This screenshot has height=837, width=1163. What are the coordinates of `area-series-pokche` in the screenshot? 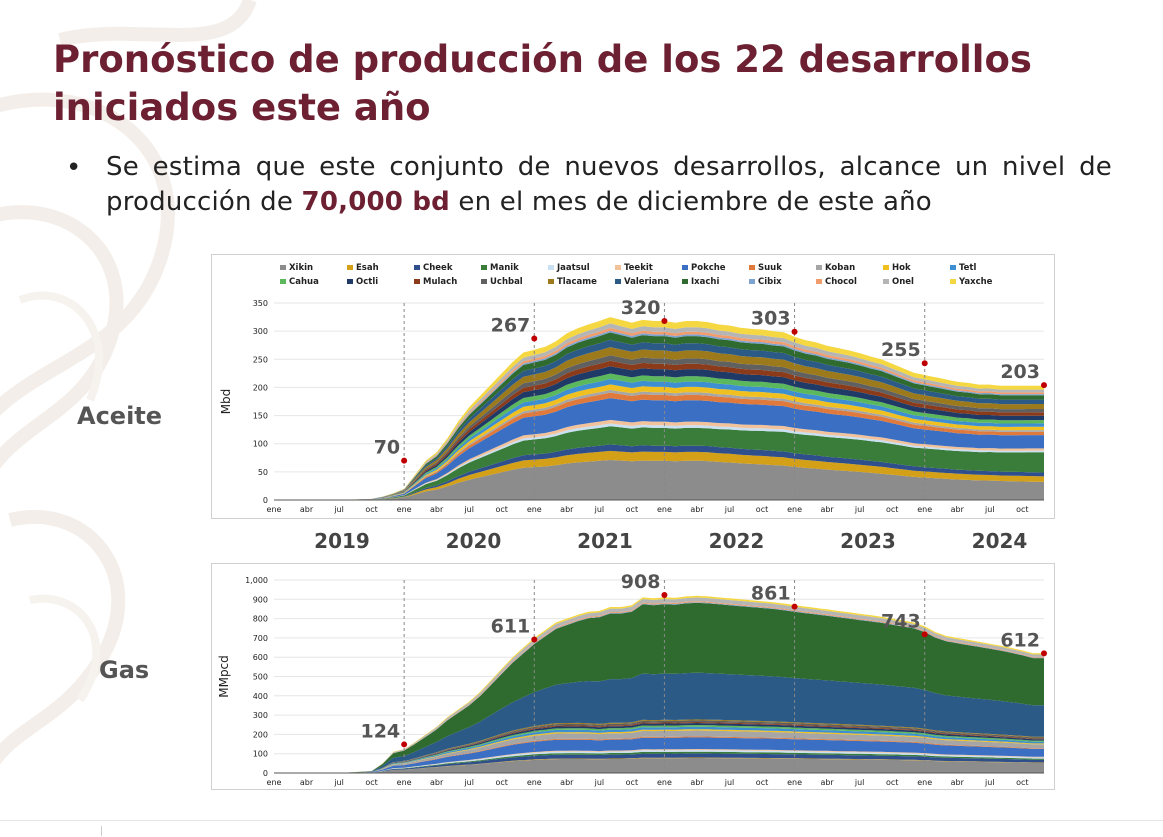 It's located at (659, 755).